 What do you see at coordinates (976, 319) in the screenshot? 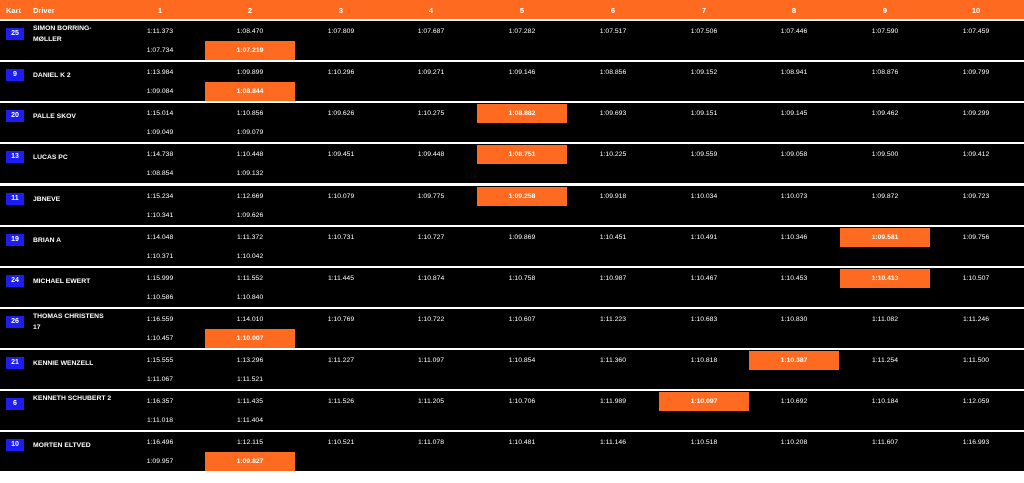
I see `lap-time: 1:11.246` at bounding box center [976, 319].